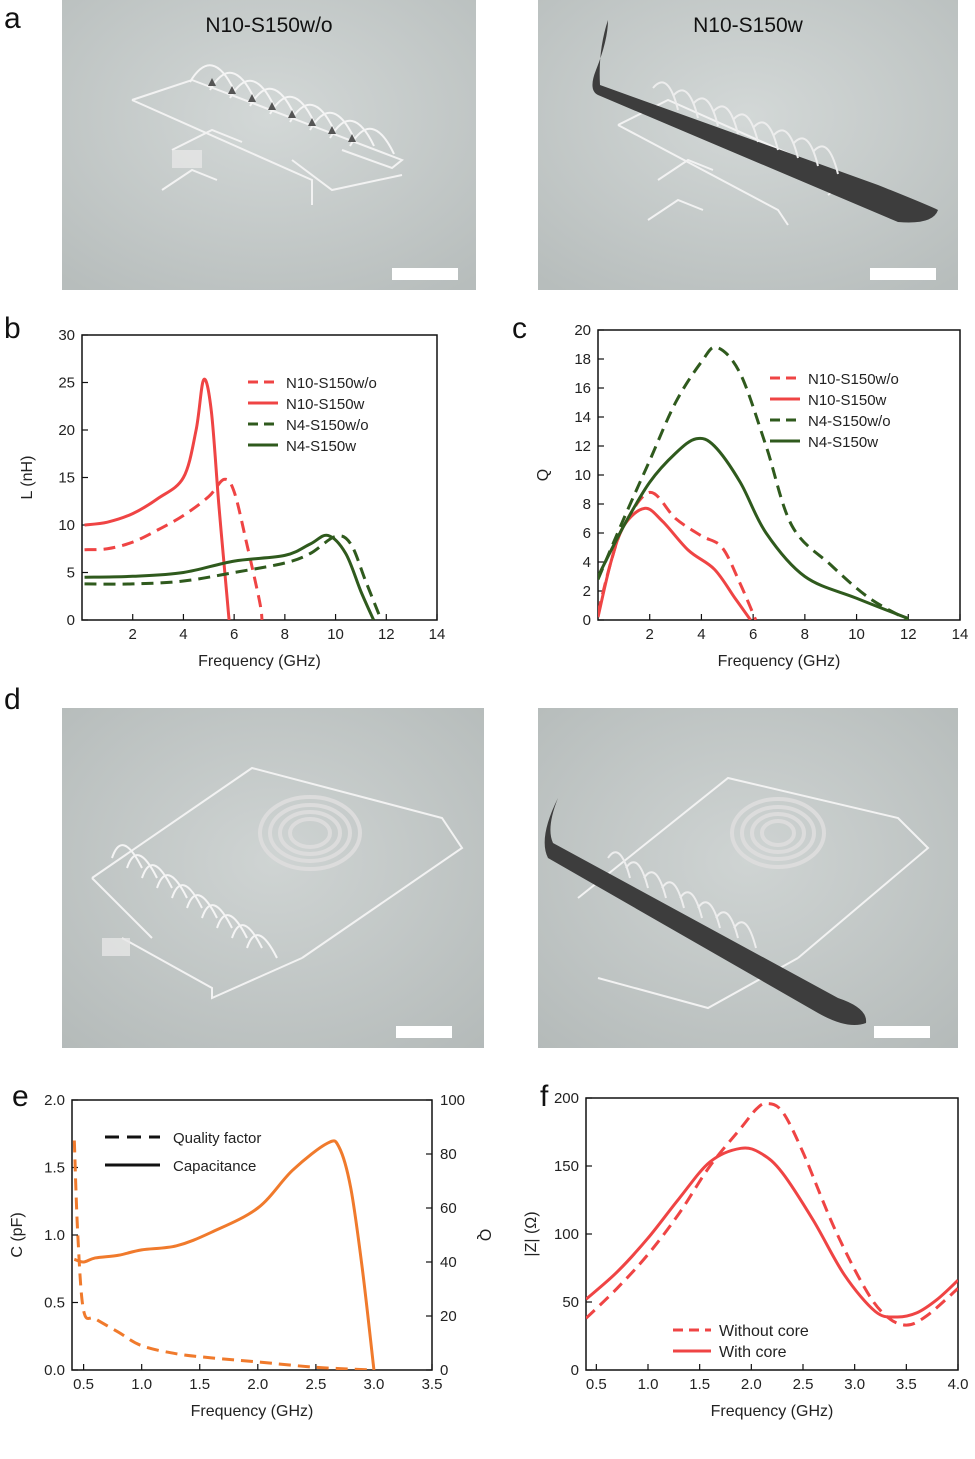 Image resolution: width=975 pixels, height=1459 pixels. Describe the element at coordinates (12, 699) in the screenshot. I see `panel-letter-d: d` at that location.